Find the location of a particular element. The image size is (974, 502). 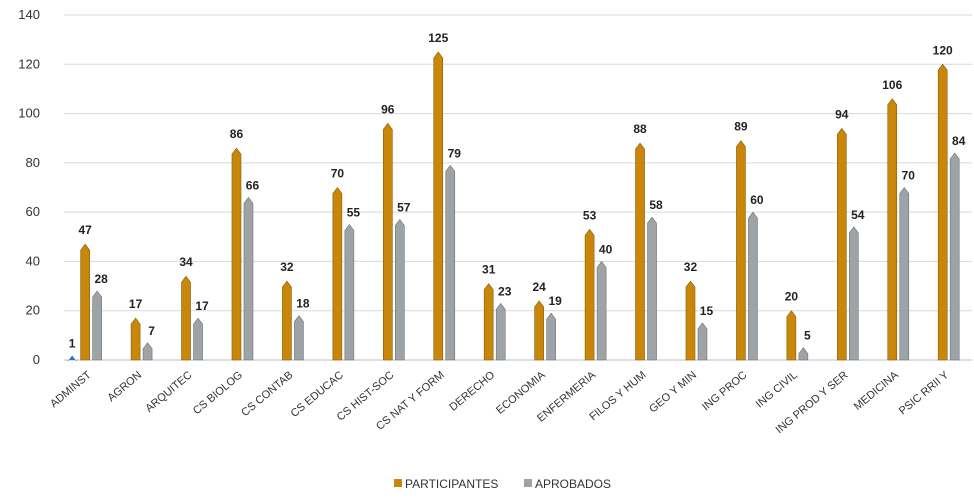

data-label-participantes: 89 is located at coordinates (741, 127).